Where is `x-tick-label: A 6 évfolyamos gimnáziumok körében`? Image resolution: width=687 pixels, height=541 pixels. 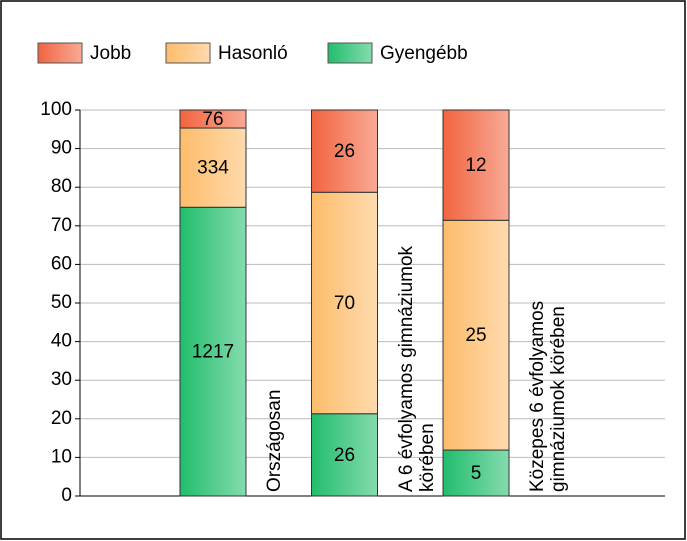
x-tick-label: A 6 évfolyamos gimnáziumok körében is located at coordinates (416, 368).